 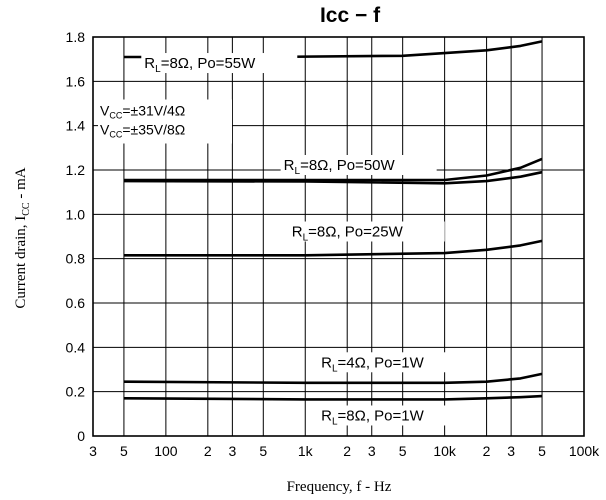 I want to click on y-tick-label: 1.4, so click(x=76, y=126).